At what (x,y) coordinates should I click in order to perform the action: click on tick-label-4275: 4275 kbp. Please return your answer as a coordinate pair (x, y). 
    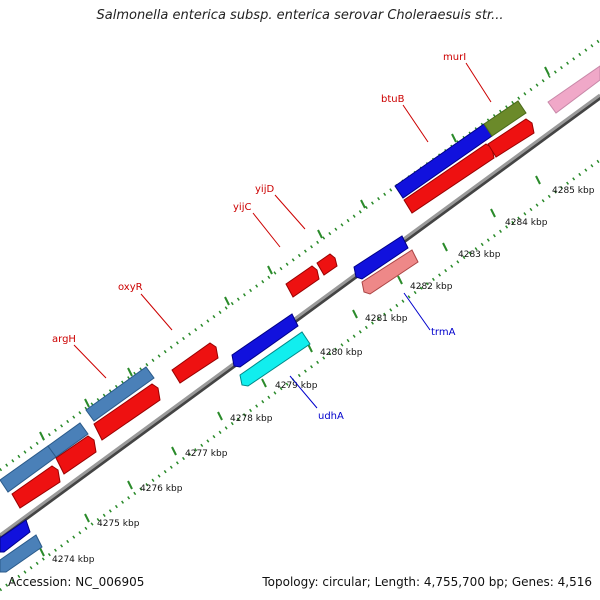
    Looking at the image, I should click on (118, 524).